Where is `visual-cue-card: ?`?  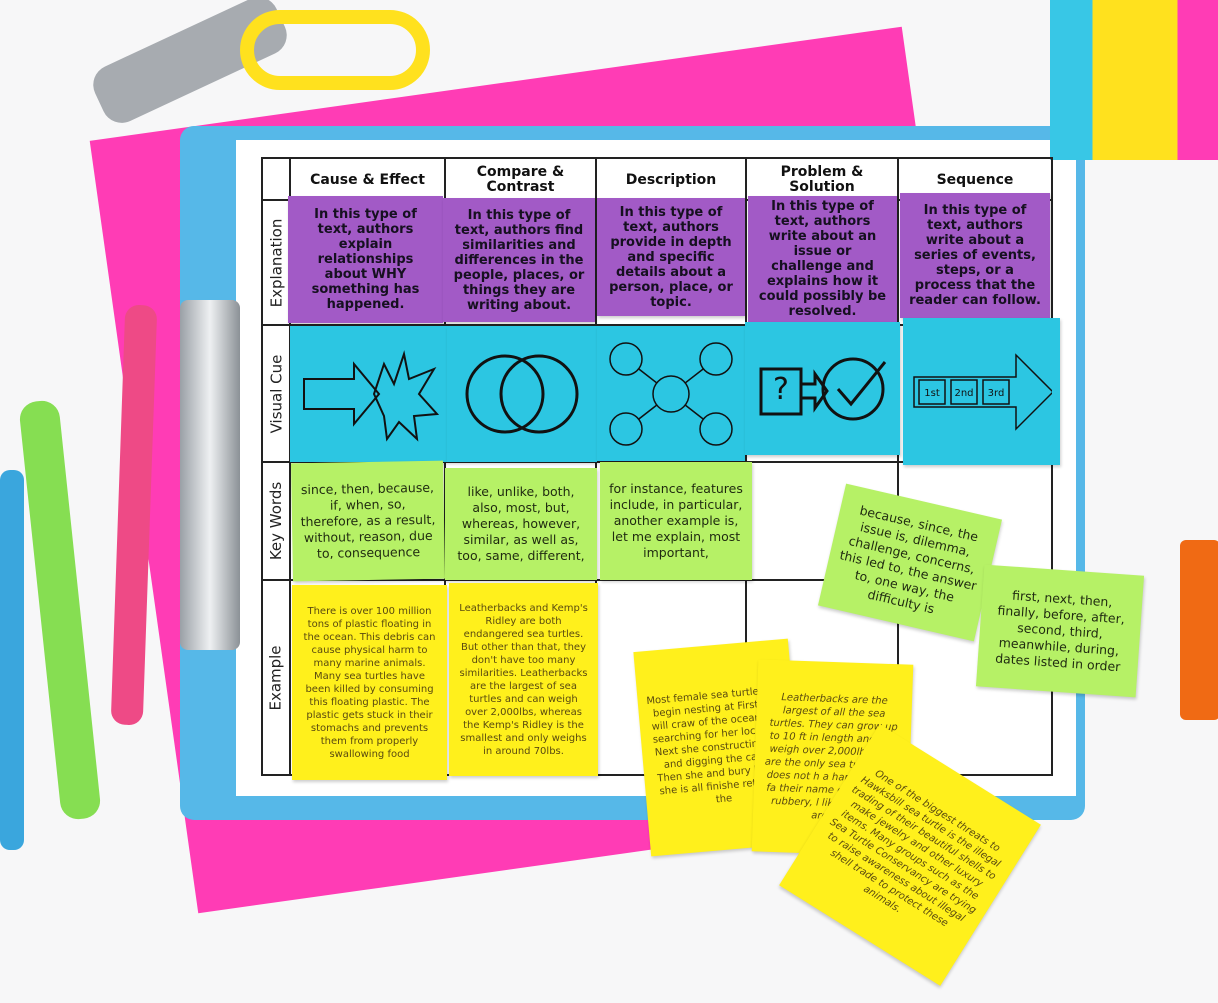
visual-cue-card: ? is located at coordinates (822, 388).